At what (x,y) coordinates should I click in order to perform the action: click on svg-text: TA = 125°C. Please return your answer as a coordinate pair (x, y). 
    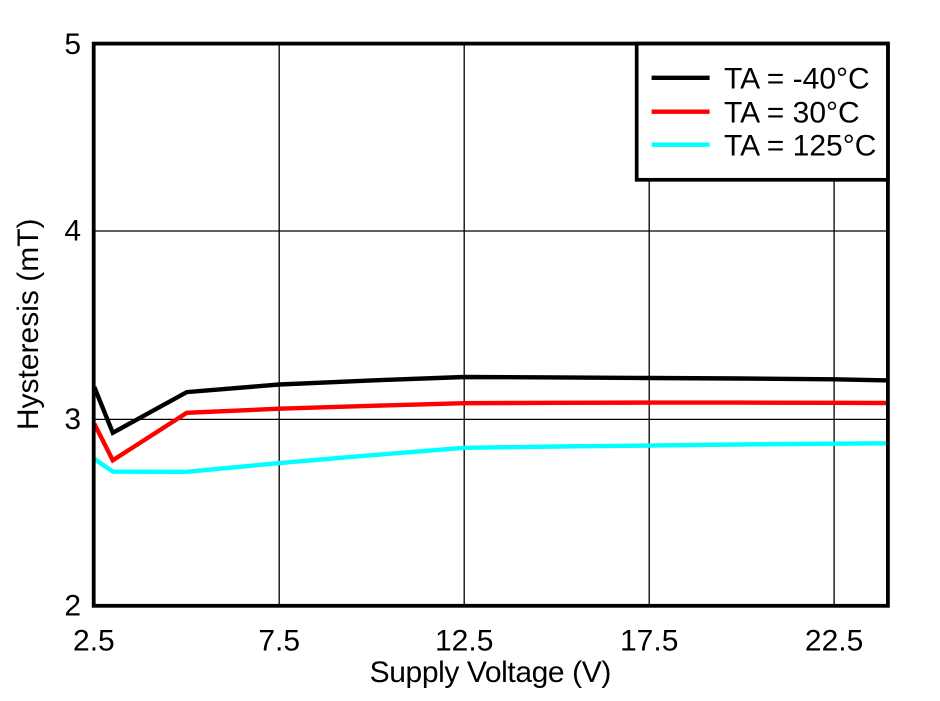
    Looking at the image, I should click on (800, 146).